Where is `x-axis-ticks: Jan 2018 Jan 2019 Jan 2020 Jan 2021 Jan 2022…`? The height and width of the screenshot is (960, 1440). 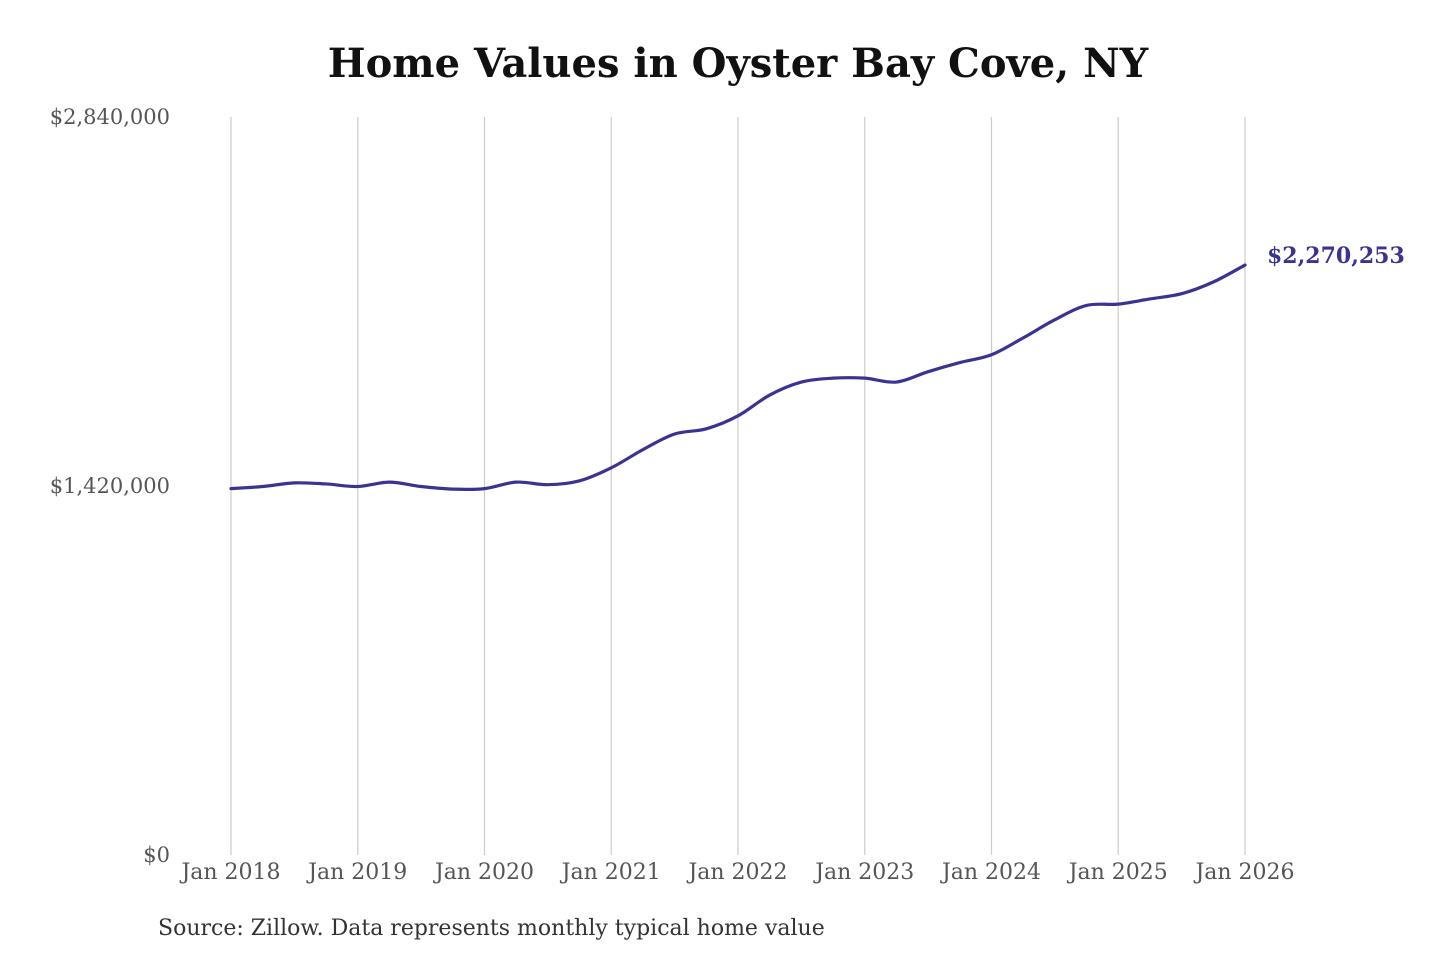 x-axis-ticks: Jan 2018 Jan 2019 Jan 2020 Jan 2021 Jan 2022… is located at coordinates (736, 872).